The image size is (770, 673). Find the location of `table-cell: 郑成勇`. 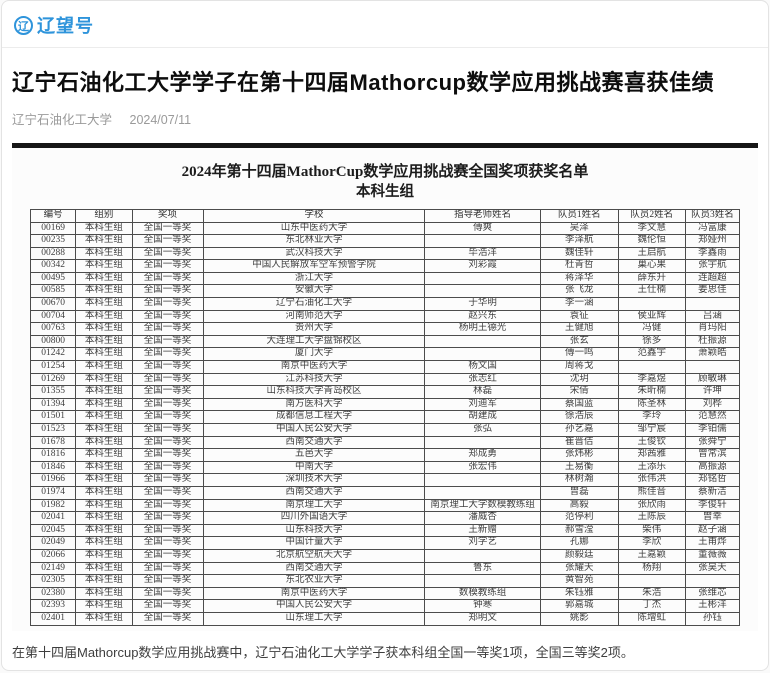

table-cell: 郑成勇 is located at coordinates (482, 455).